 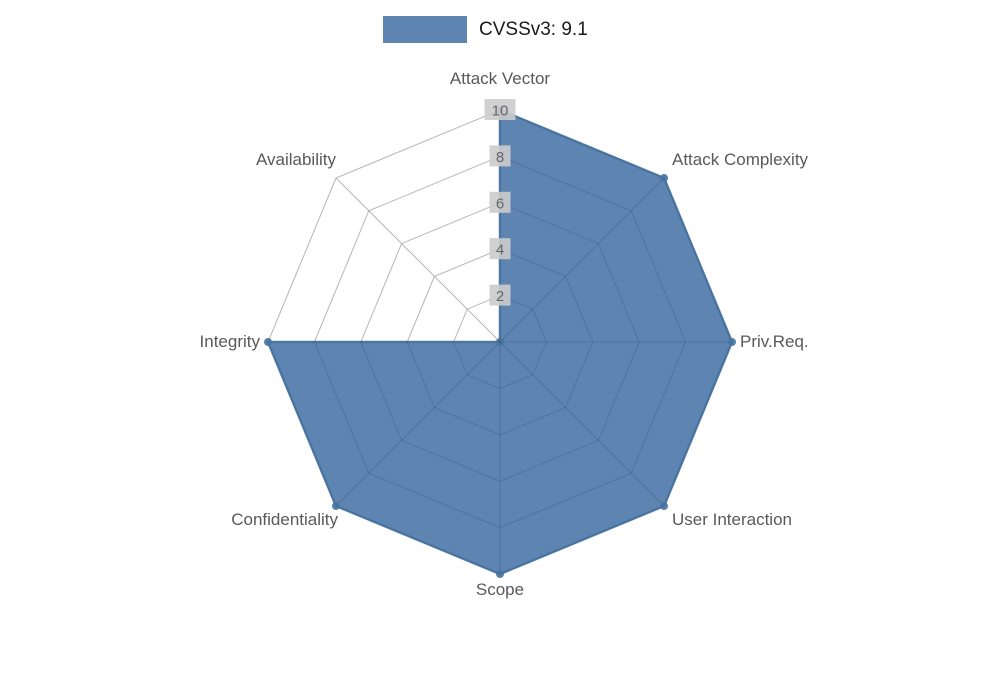 I want to click on axis-label-integrity: Integrity, so click(x=230, y=341).